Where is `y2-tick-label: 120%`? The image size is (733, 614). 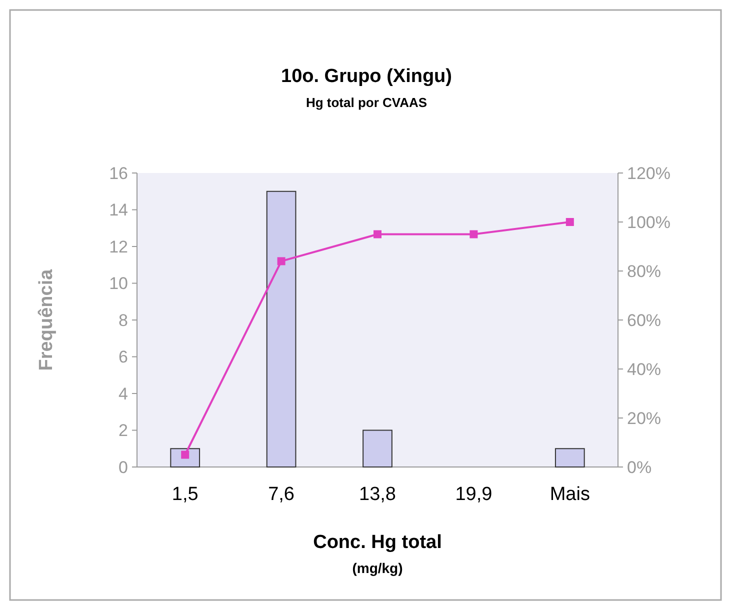
y2-tick-label: 120% is located at coordinates (648, 173).